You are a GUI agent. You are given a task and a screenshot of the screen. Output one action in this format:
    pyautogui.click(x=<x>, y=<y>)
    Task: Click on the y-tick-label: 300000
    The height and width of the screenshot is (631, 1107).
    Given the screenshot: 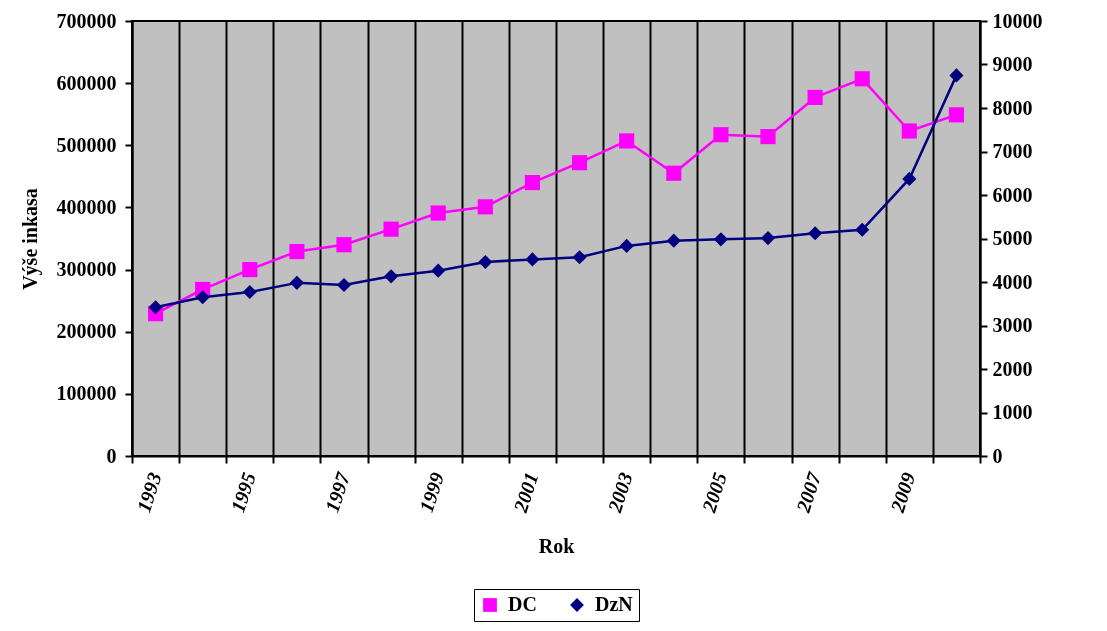 What is the action you would take?
    pyautogui.click(x=86, y=269)
    